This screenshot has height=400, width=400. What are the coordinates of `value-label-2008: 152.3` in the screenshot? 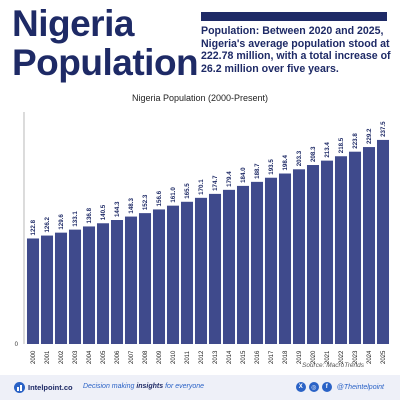 It's located at (145, 202).